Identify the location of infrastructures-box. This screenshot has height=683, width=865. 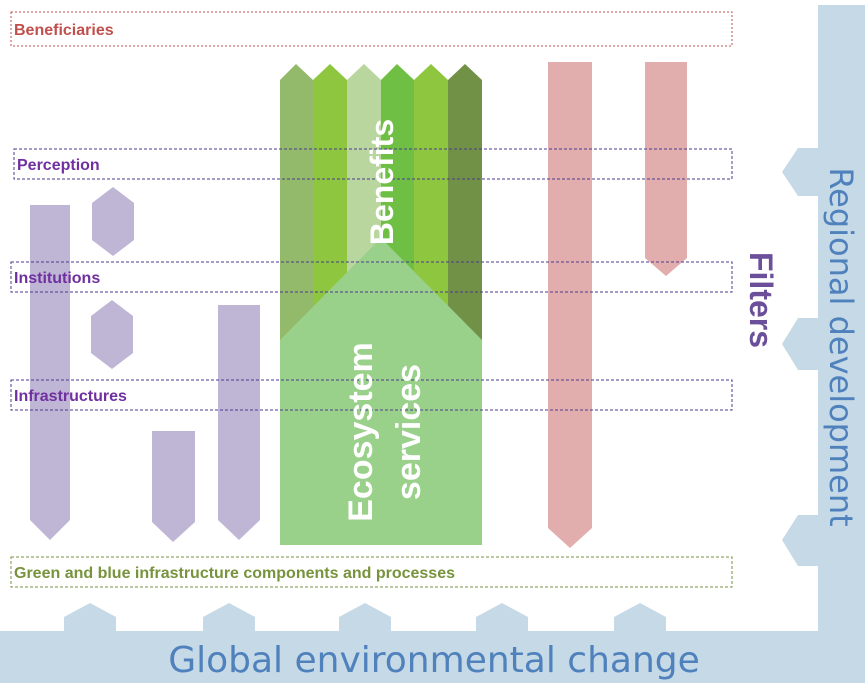
(371, 395).